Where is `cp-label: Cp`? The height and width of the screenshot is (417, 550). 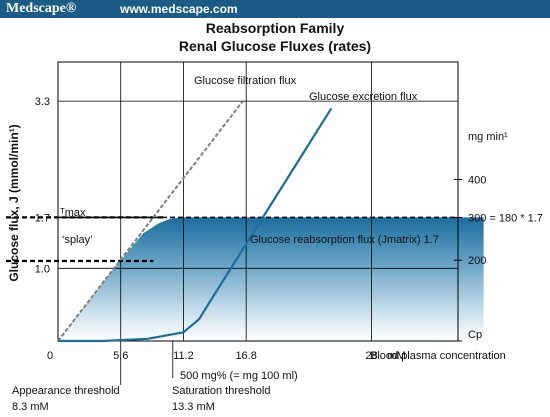
cp-label: Cp is located at coordinates (475, 335).